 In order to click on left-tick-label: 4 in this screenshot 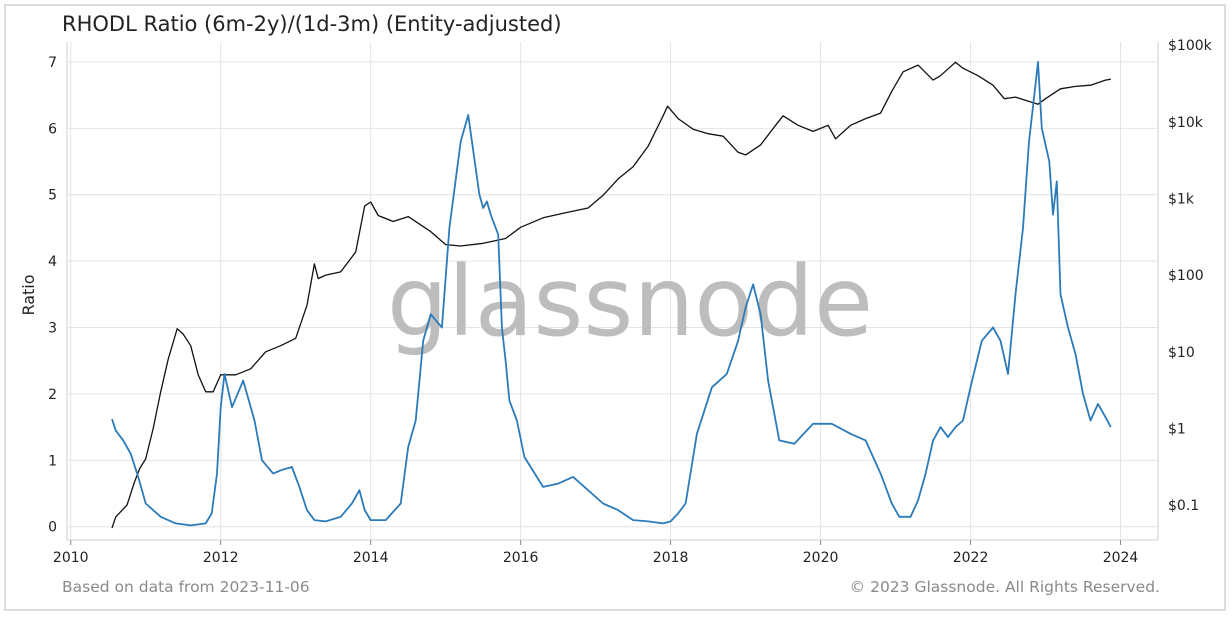, I will do `click(52, 262)`.